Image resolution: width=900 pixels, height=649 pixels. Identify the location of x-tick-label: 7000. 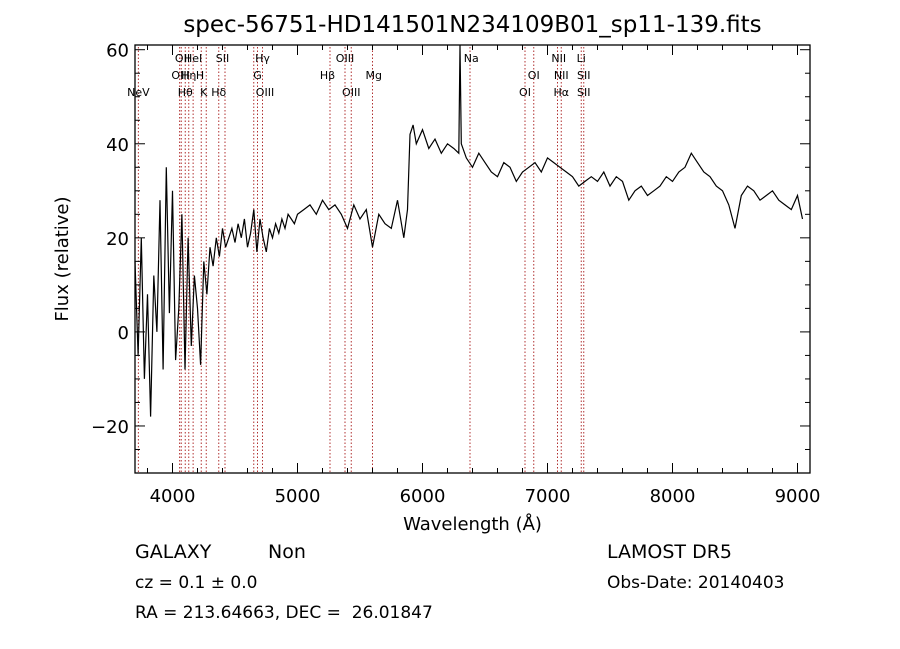
(548, 496).